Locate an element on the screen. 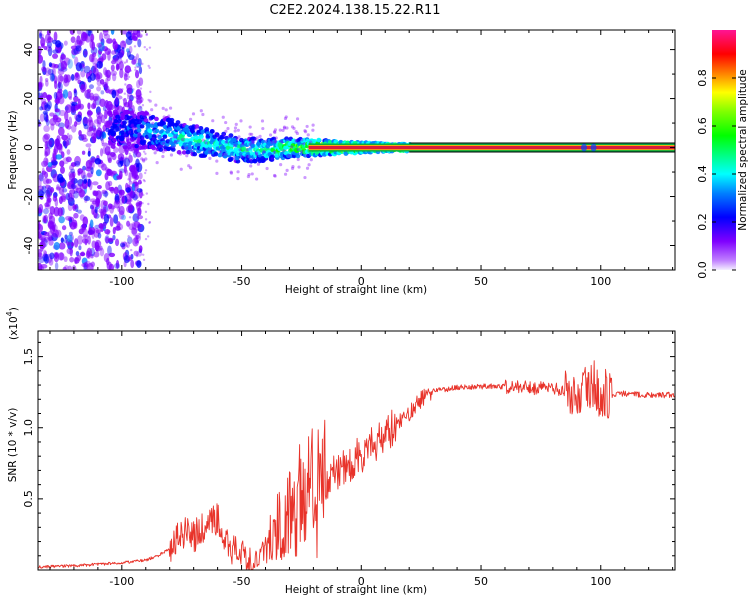 The width and height of the screenshot is (750, 600). top-ytick-label: 40 is located at coordinates (28, 50).